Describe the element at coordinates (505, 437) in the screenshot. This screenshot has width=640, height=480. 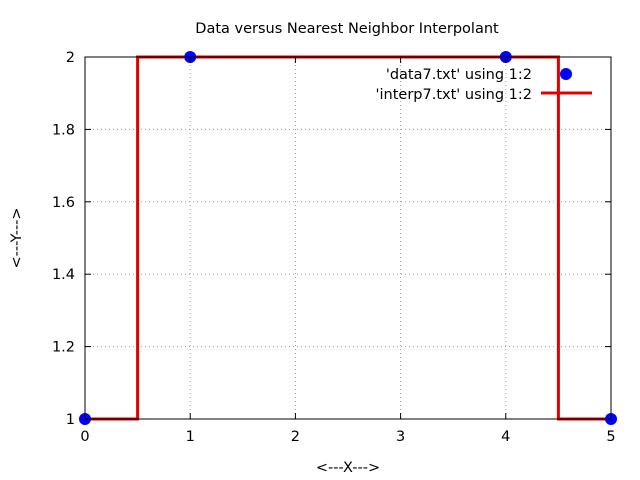
I see `x-tick-label: 4` at that location.